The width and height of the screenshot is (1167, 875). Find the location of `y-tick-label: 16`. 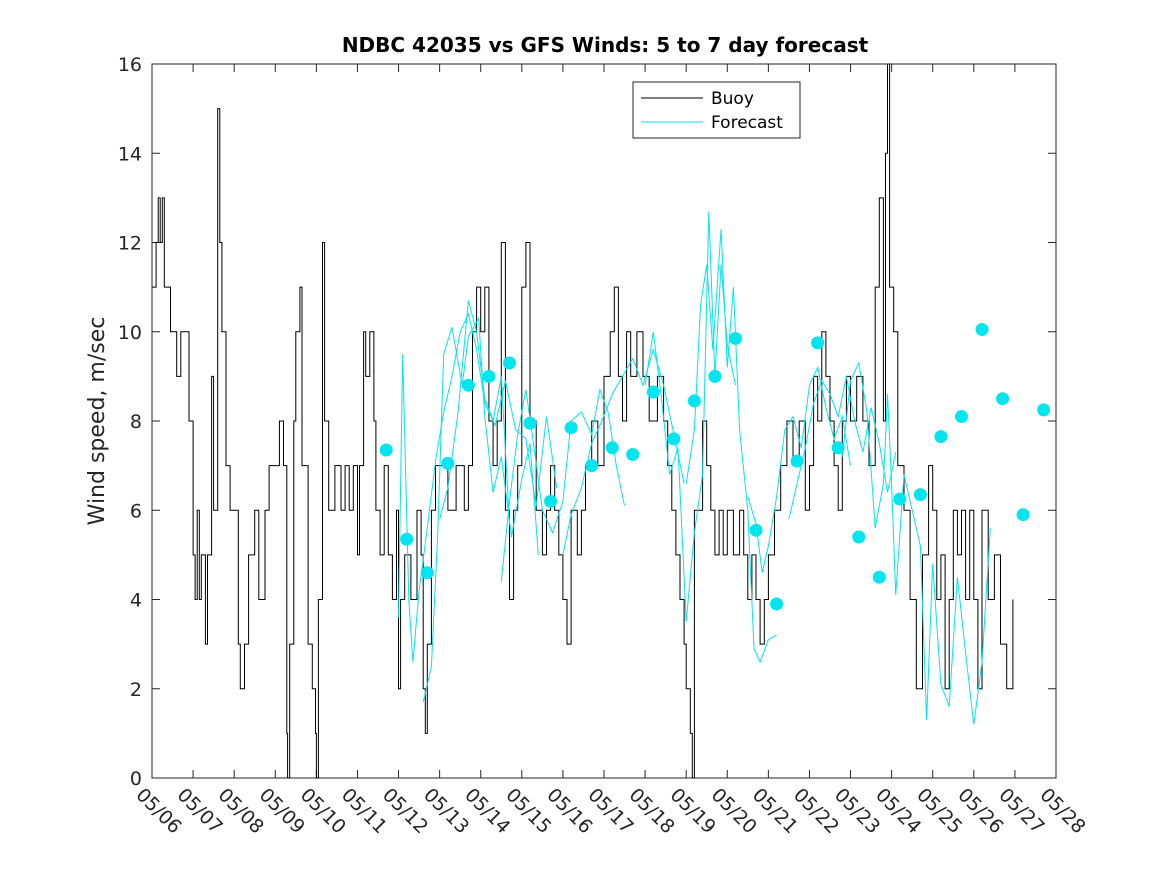

y-tick-label: 16 is located at coordinates (130, 65).